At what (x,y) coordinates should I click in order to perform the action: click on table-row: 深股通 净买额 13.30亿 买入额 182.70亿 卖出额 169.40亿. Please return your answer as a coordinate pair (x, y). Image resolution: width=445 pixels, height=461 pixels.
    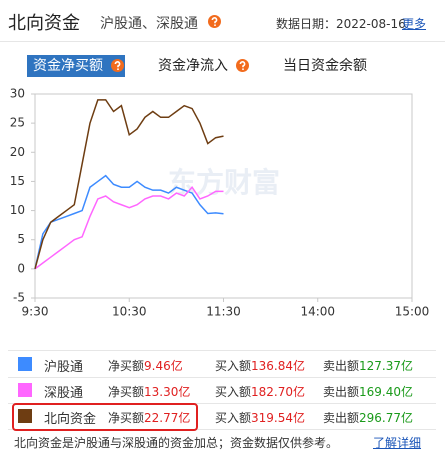
    Looking at the image, I should click on (222, 390).